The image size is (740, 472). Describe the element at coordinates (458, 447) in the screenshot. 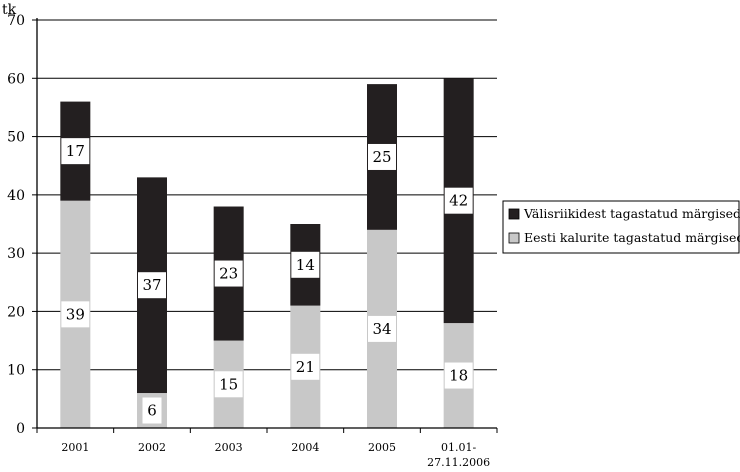

I see `x-tick-label: 01.01-` at that location.